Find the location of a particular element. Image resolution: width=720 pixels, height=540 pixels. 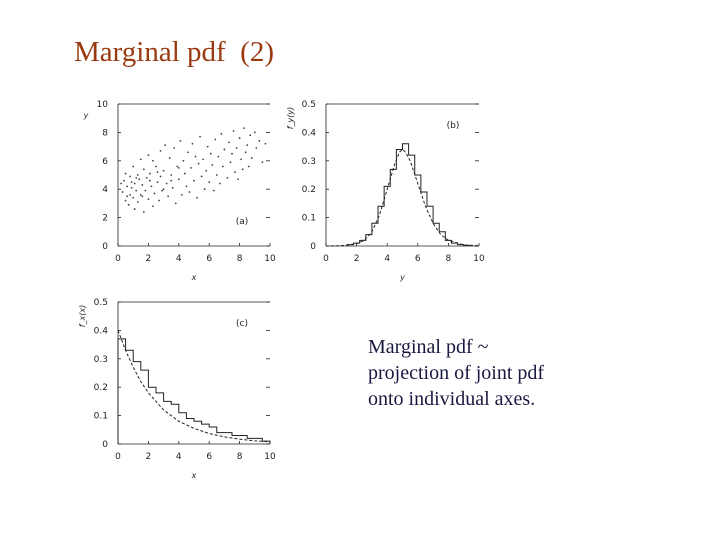

y-tick-label: 4 is located at coordinates (105, 190).